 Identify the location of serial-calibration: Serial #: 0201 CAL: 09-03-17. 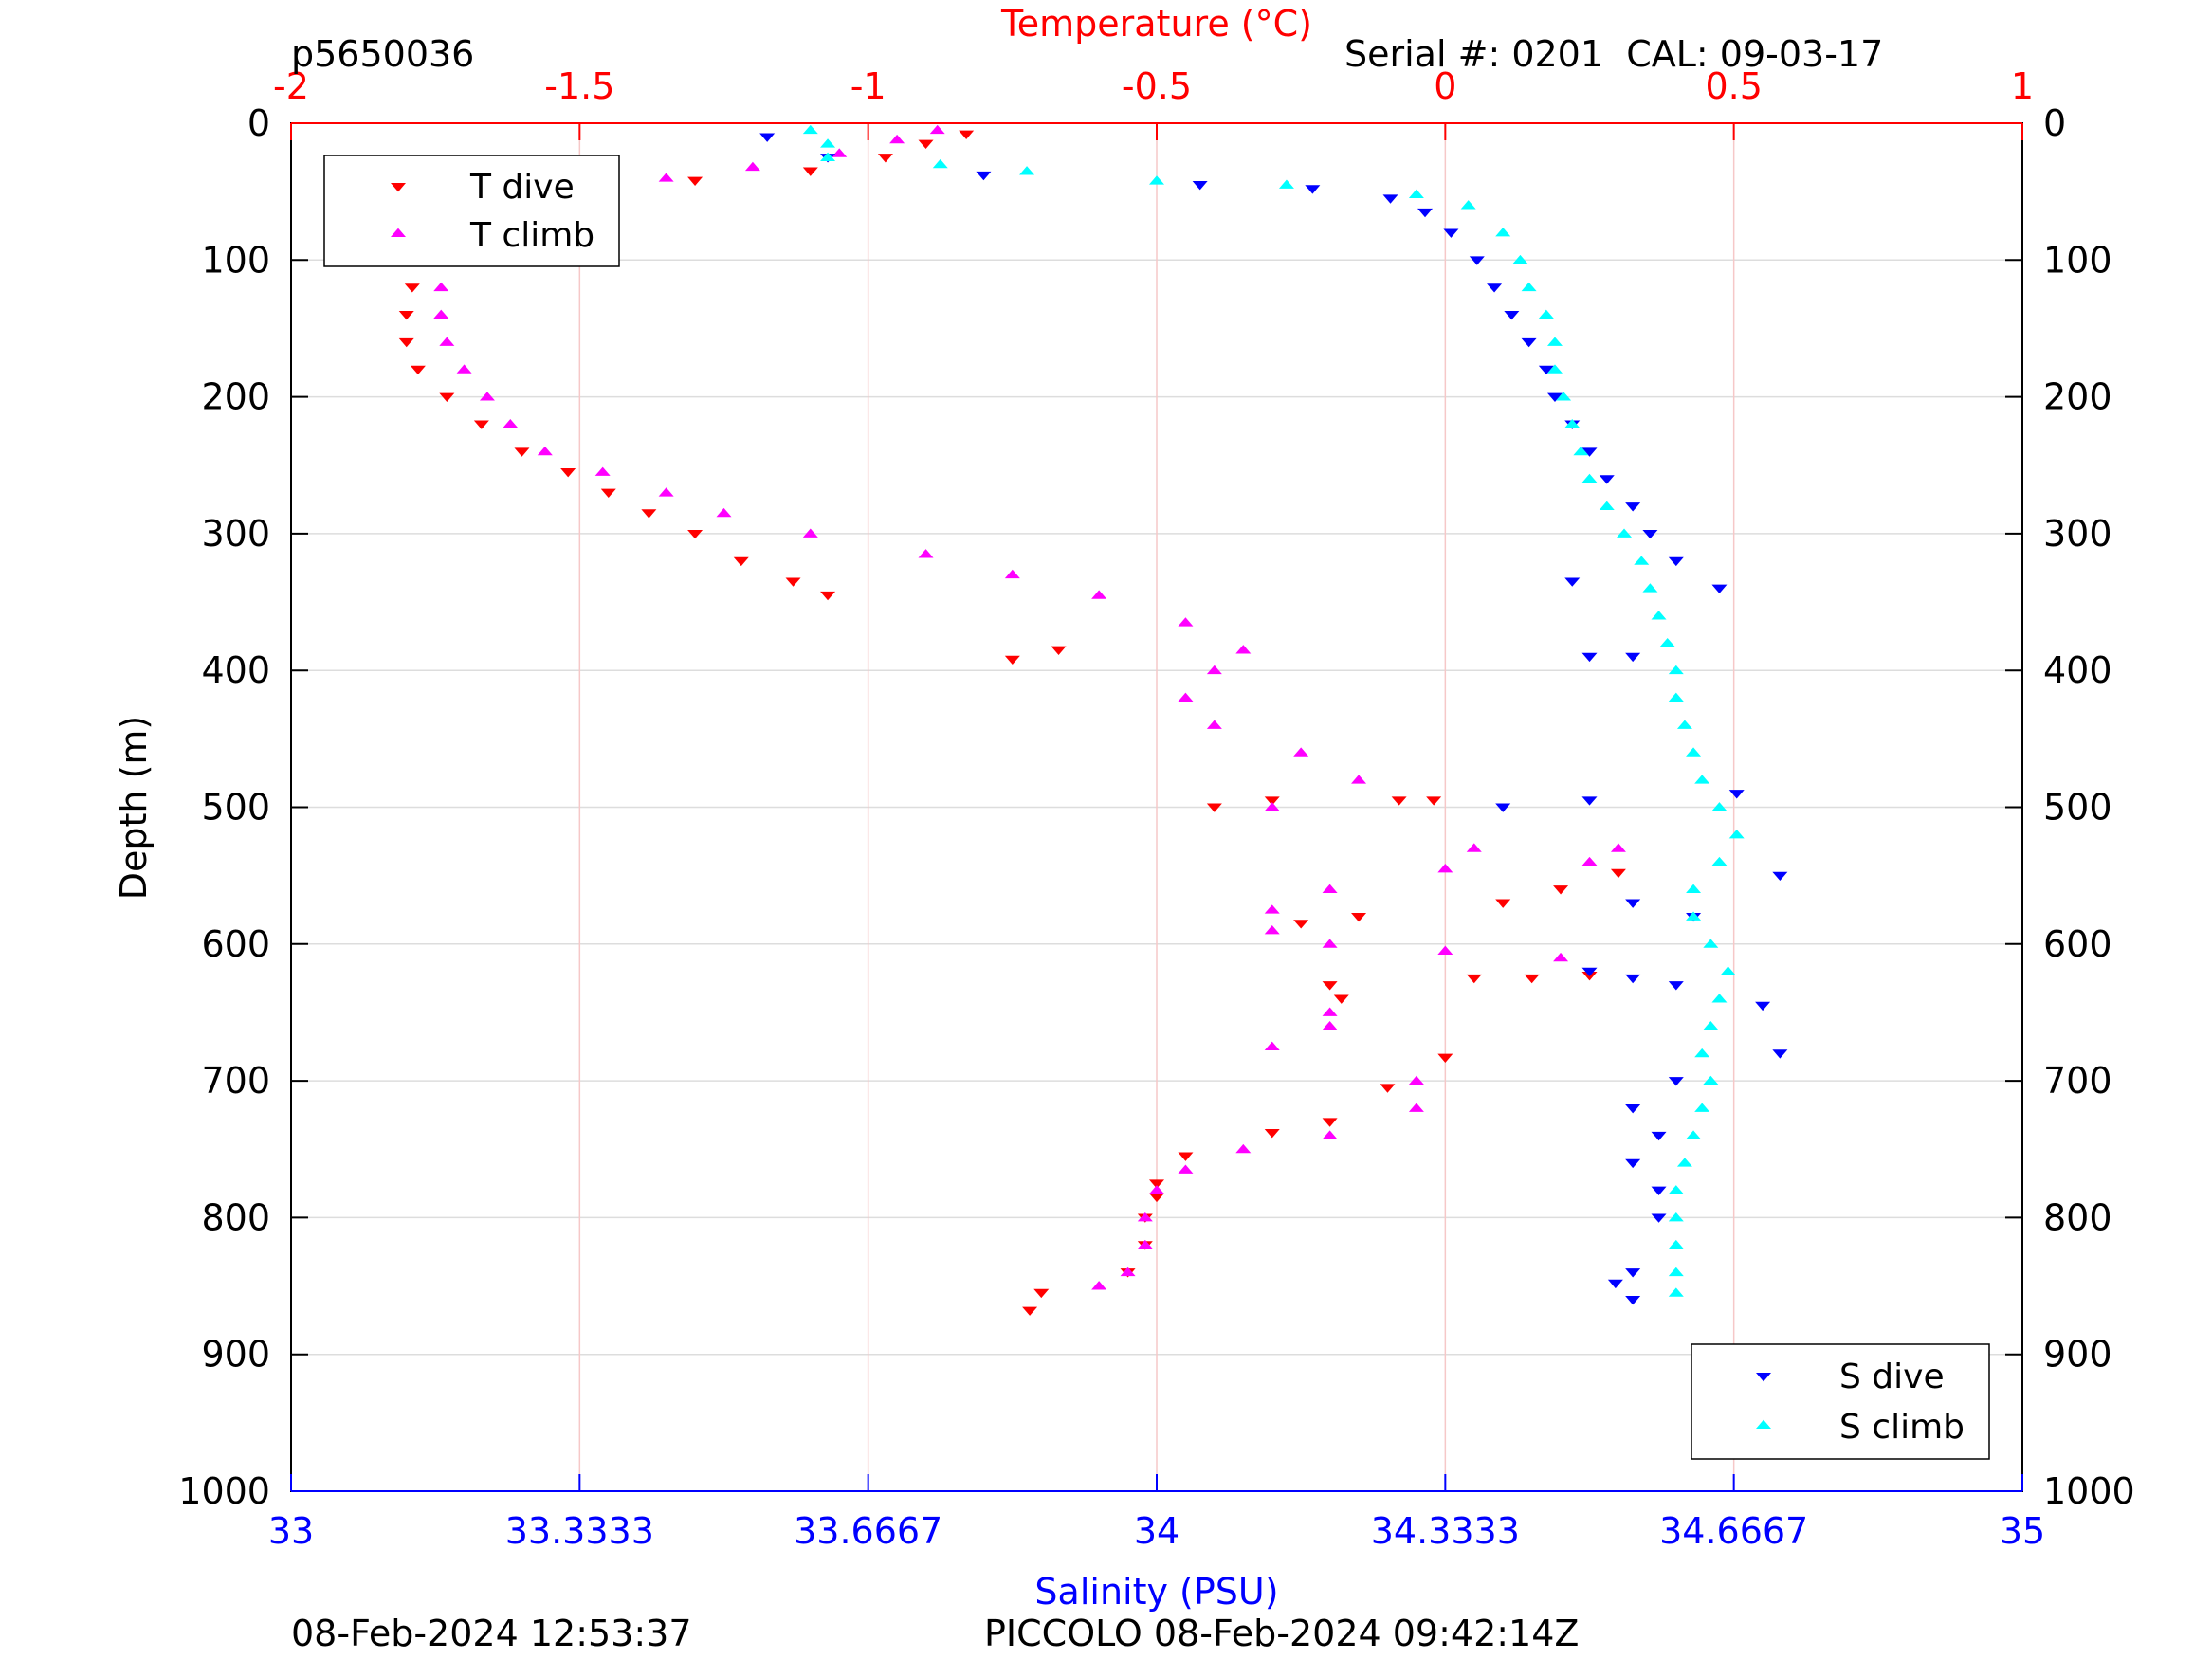
(1613, 54).